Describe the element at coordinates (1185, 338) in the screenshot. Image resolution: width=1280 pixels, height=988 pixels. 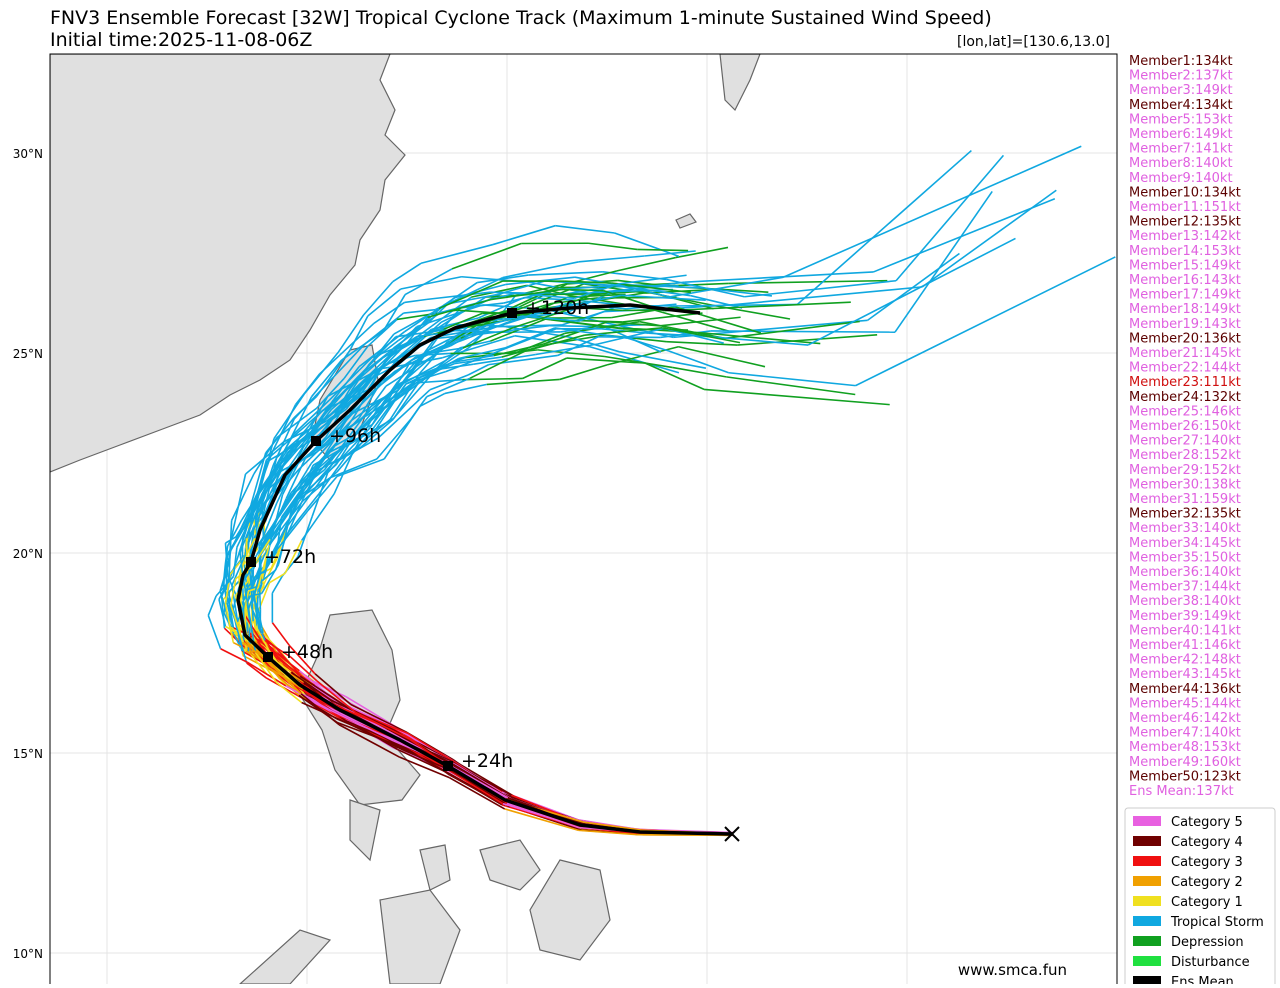
I see `member-label: Member20:136kt` at that location.